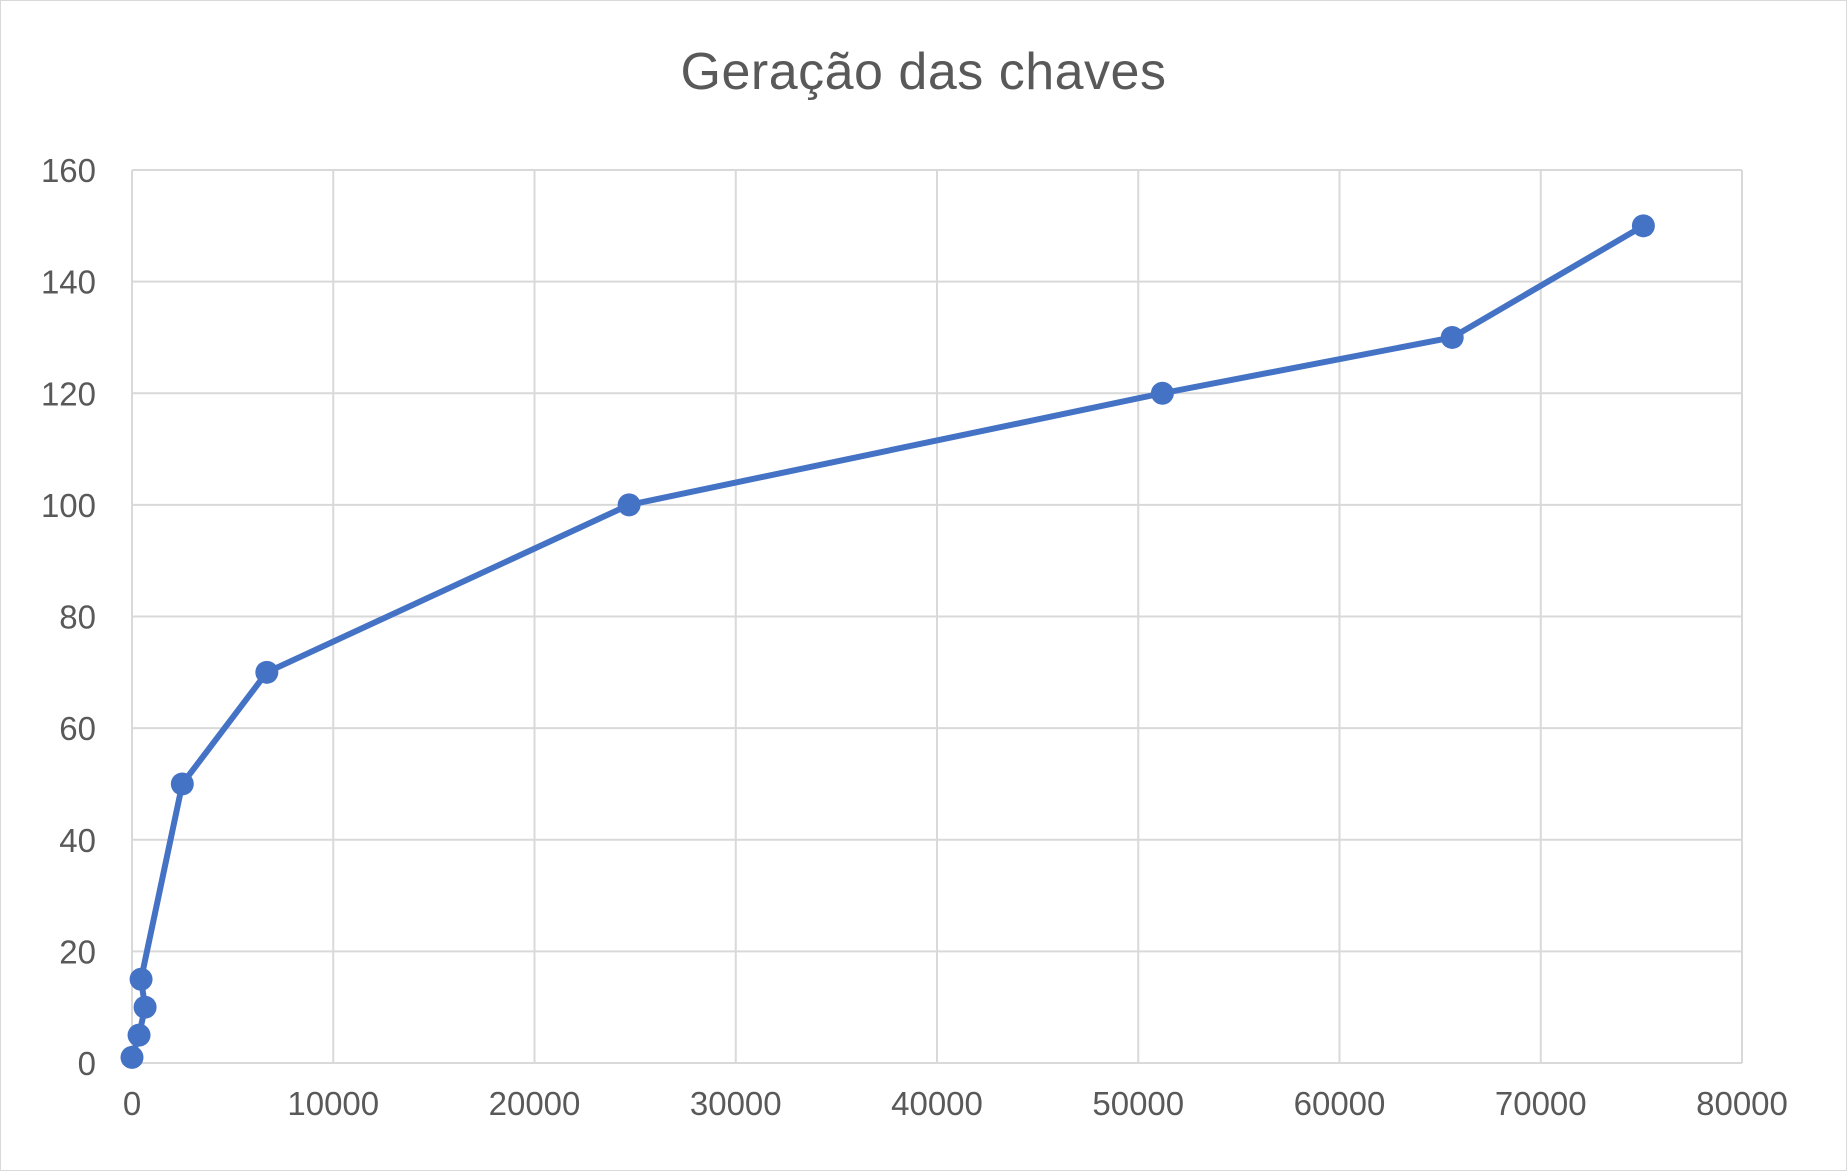 Image resolution: width=1847 pixels, height=1171 pixels. I want to click on y-tick-label: 0, so click(87, 1063).